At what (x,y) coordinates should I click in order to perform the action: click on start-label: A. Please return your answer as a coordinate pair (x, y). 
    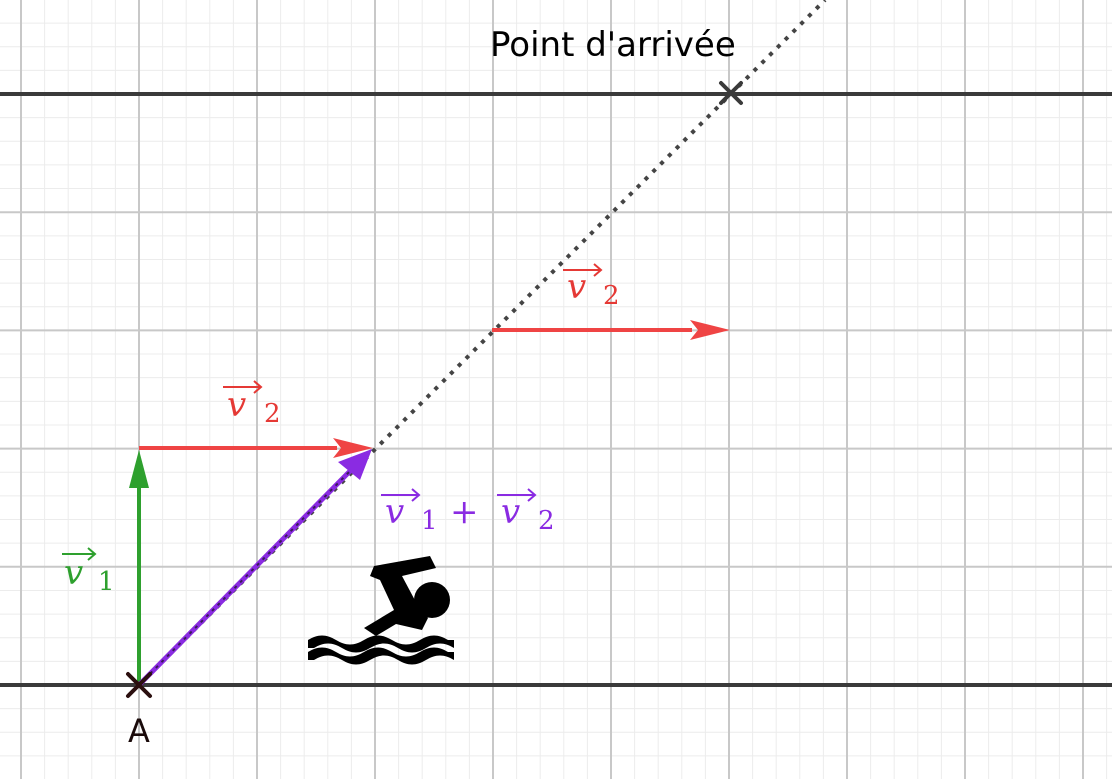
    Looking at the image, I should click on (139, 731).